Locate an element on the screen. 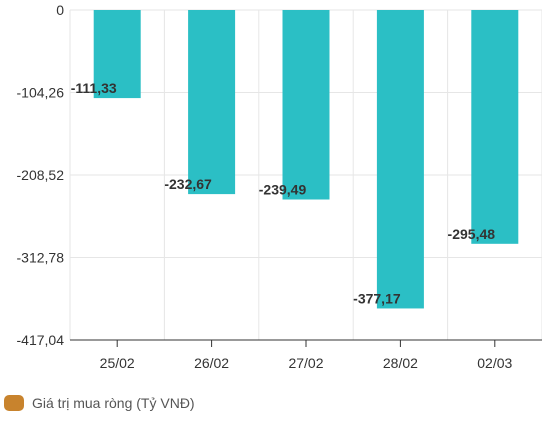 This screenshot has height=423, width=542. x-tick-label: 25/02 is located at coordinates (117, 363).